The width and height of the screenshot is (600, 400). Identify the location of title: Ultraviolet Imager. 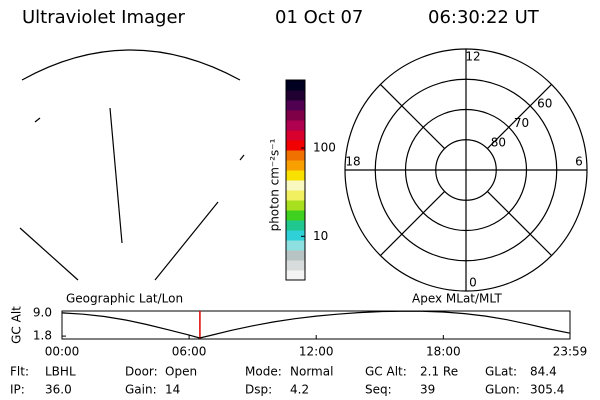
(104, 17).